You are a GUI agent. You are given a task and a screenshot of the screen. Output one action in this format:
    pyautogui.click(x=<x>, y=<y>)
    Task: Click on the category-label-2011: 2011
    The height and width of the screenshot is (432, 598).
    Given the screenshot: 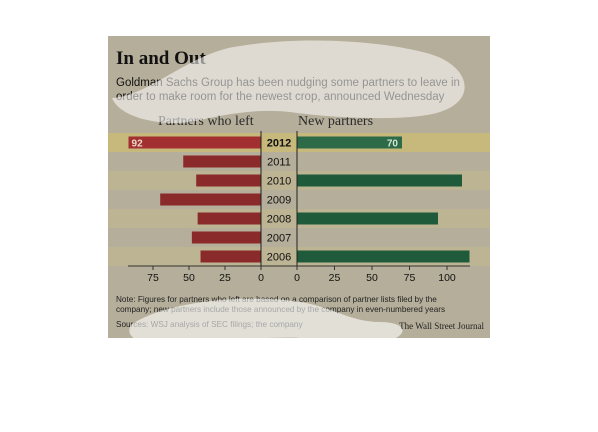 What is the action you would take?
    pyautogui.click(x=279, y=163)
    